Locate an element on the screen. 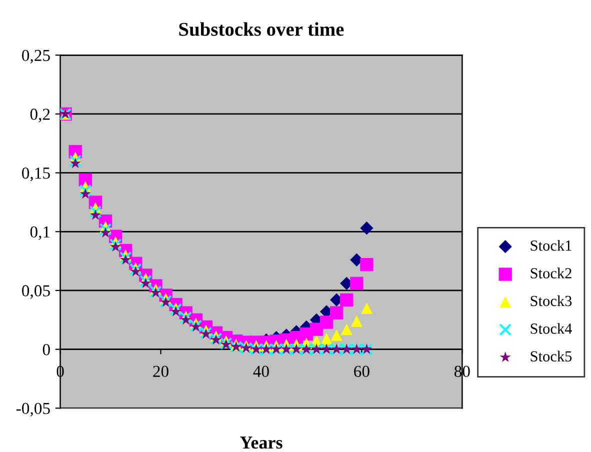 This screenshot has width=591, height=452. y-tick-label: 0,2 is located at coordinates (40, 115).